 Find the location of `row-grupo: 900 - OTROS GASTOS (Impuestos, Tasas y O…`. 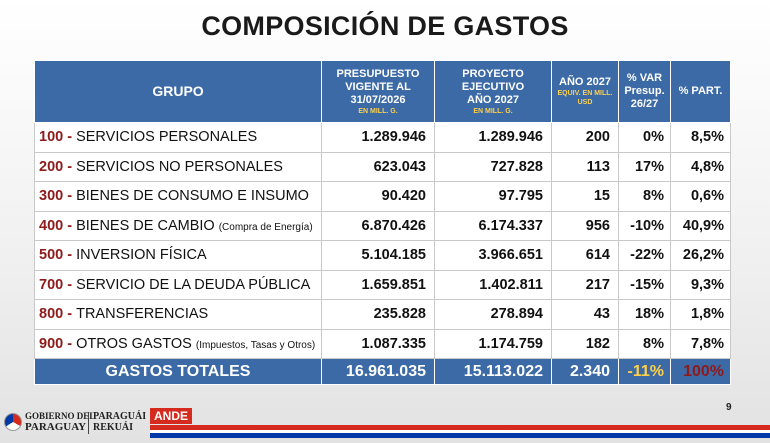

row-grupo: 900 - OTROS GASTOS (Impuestos, Tasas y O… is located at coordinates (178, 343).